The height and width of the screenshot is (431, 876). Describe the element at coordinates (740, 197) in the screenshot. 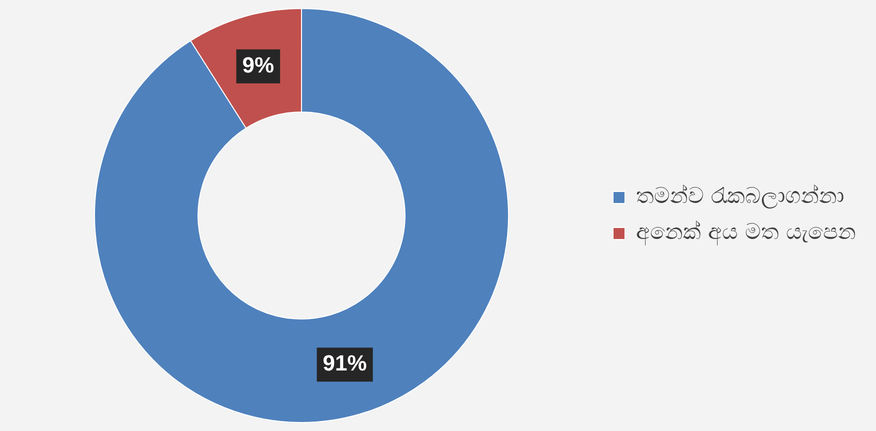

I see `legend-label: තමන්ව රැකබලාගන්නා` at that location.